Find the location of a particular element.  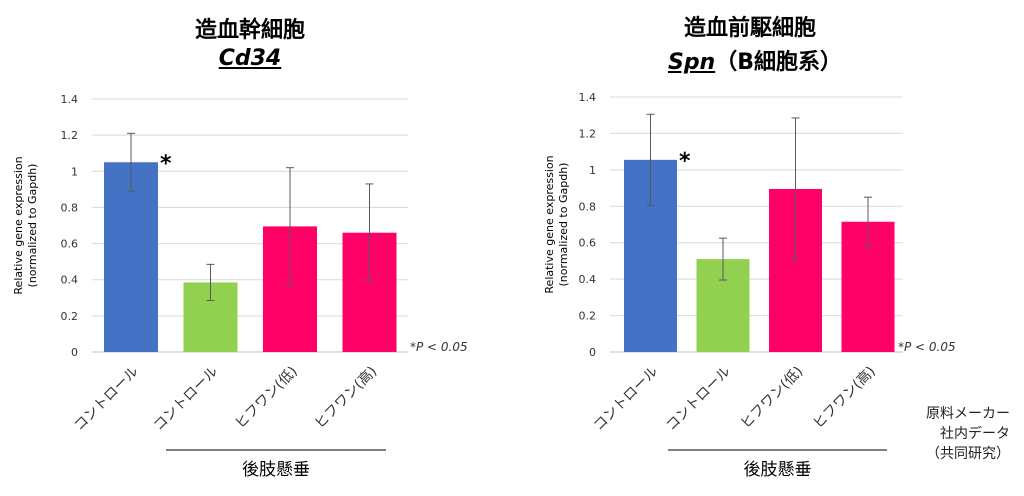

c1-significance-asterisk: * is located at coordinates (166, 163).